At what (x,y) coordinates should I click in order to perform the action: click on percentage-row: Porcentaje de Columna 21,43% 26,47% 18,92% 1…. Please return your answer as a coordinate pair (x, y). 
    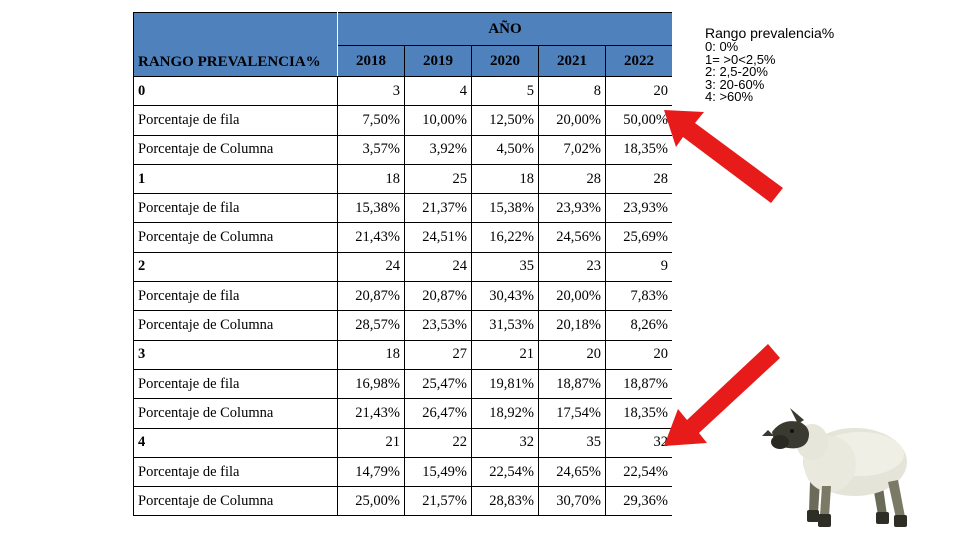
    Looking at the image, I should click on (402, 413).